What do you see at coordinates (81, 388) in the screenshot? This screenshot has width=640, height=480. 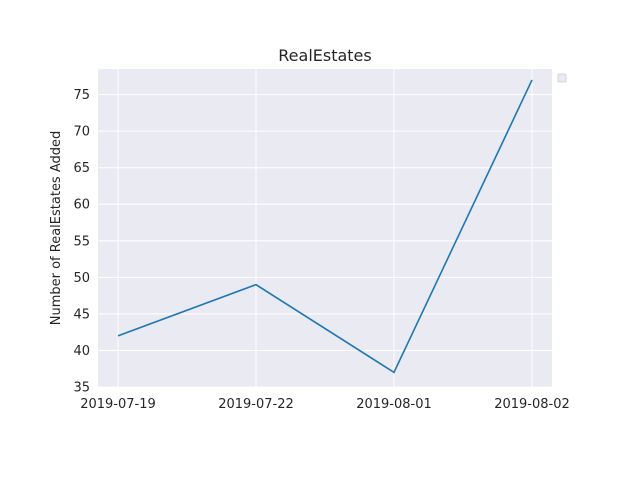 I see `y-tick-label: 35` at bounding box center [81, 388].